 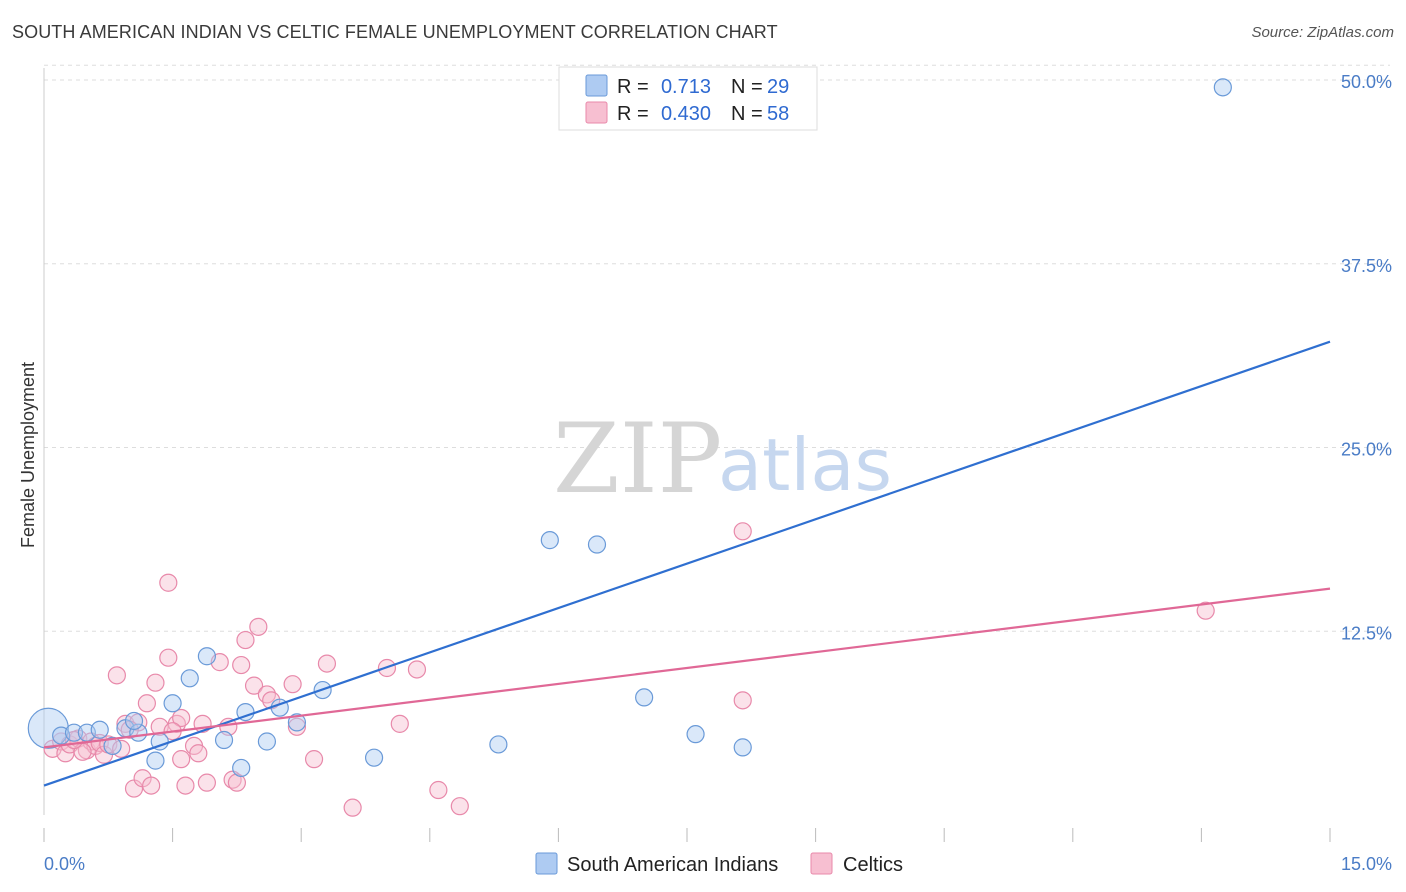 I want to click on x-tick-label-max: 15.0%, so click(x=1366, y=864).